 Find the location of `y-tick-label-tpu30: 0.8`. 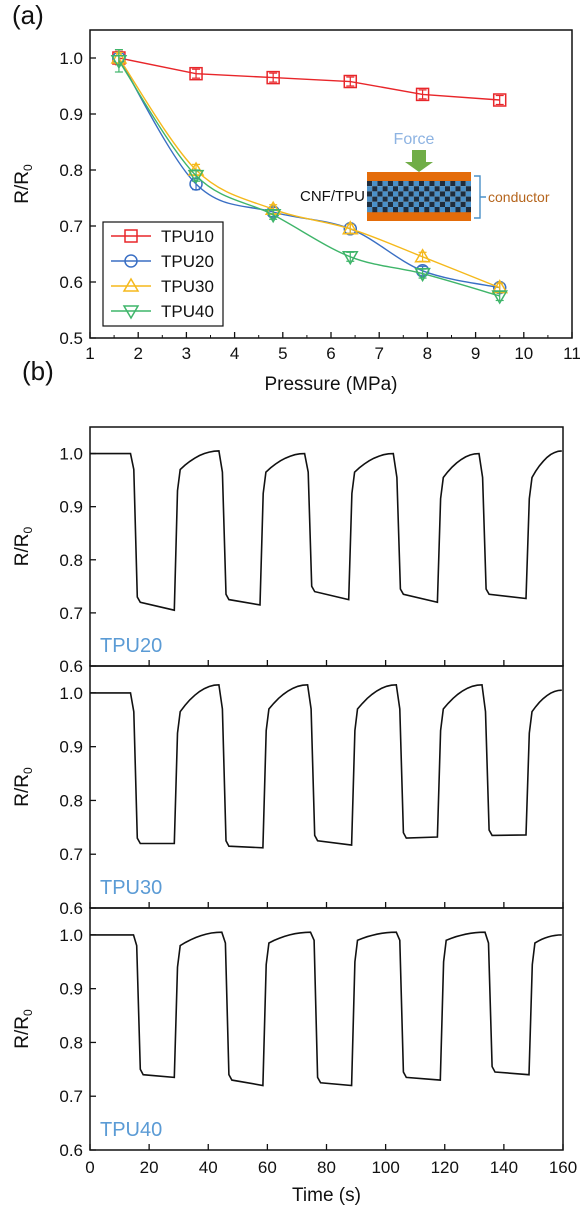

y-tick-label-tpu30: 0.8 is located at coordinates (71, 800).